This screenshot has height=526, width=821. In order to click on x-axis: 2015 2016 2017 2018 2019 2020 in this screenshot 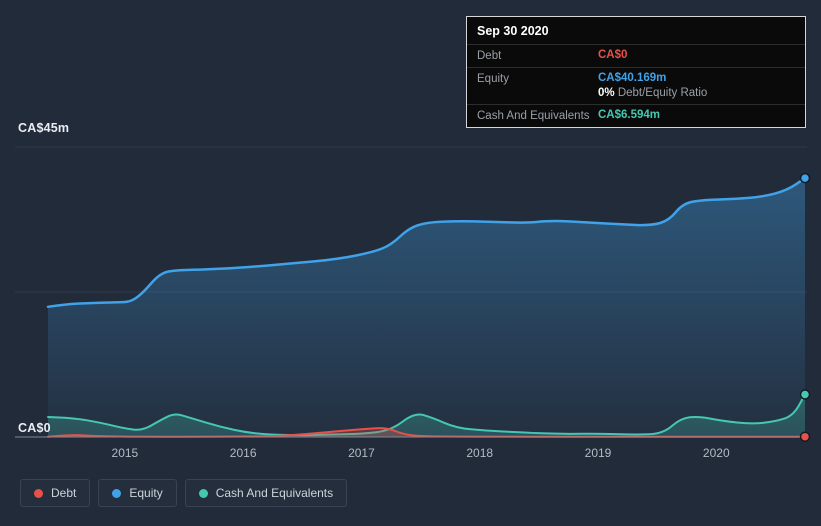, I will do `click(410, 455)`.